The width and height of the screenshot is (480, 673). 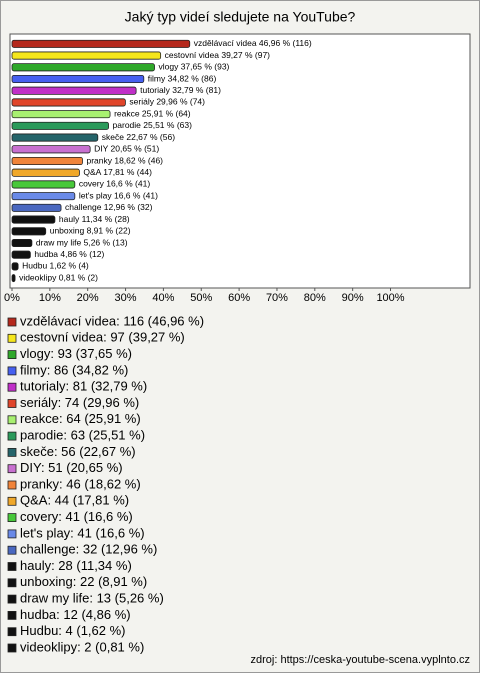 What do you see at coordinates (112, 320) in the screenshot?
I see `legend-label: vzdělávací videa: 116 (46,96 %)` at bounding box center [112, 320].